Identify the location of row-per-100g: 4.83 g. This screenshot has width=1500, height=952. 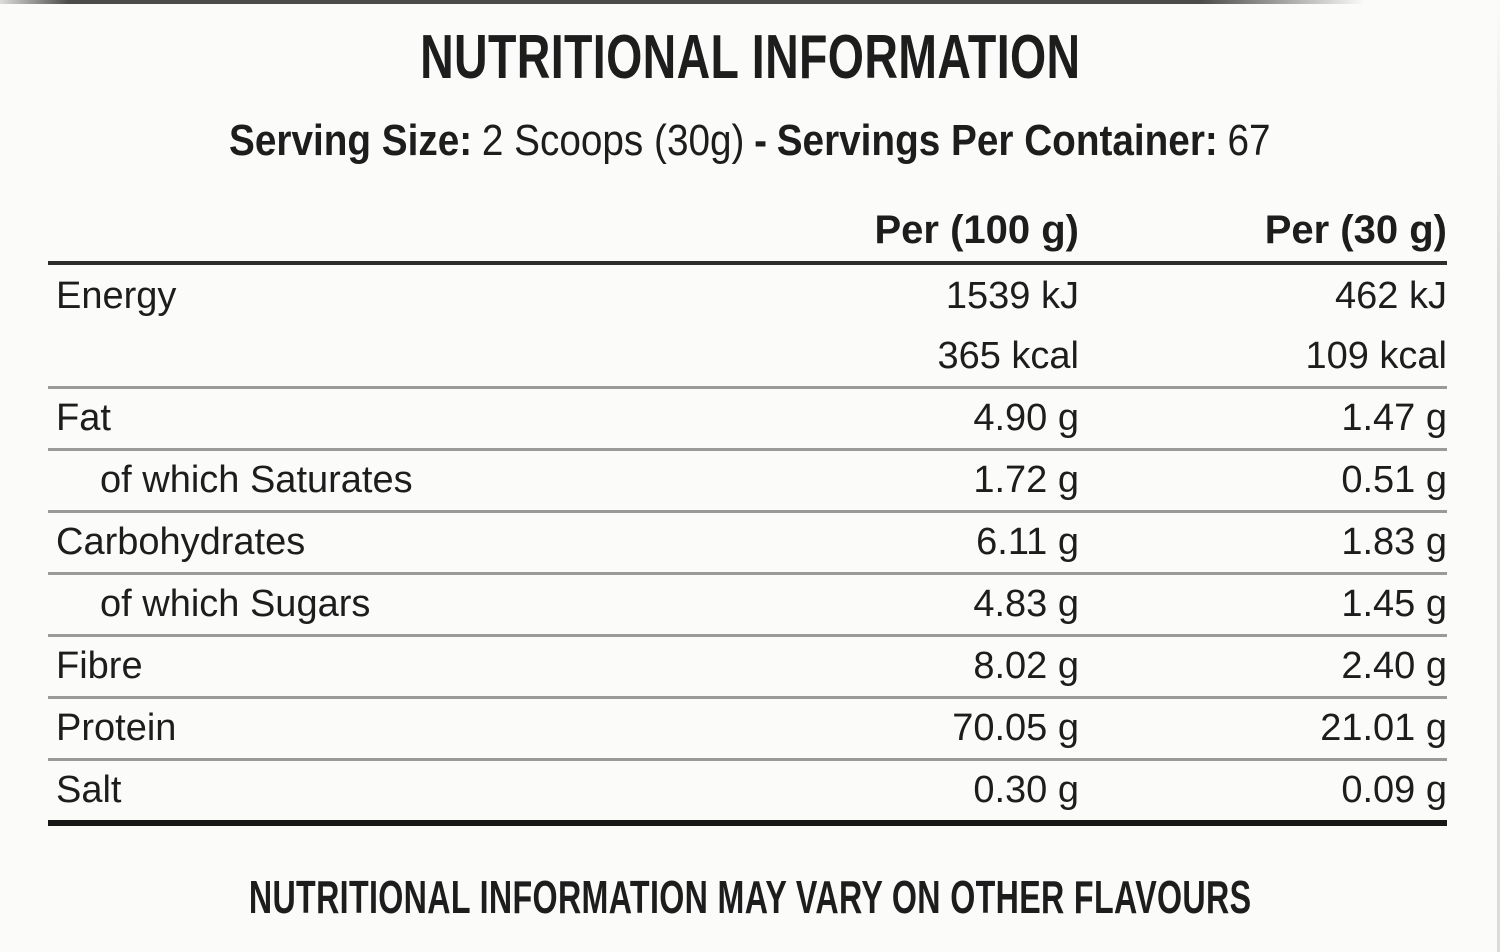
(1026, 604).